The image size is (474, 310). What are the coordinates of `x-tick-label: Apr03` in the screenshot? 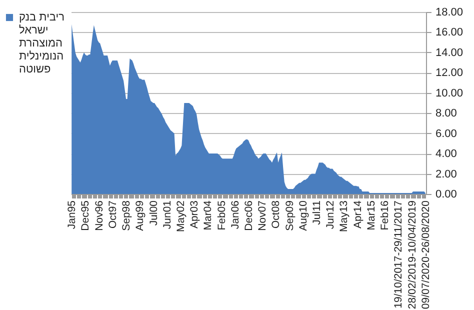 It's located at (194, 214).